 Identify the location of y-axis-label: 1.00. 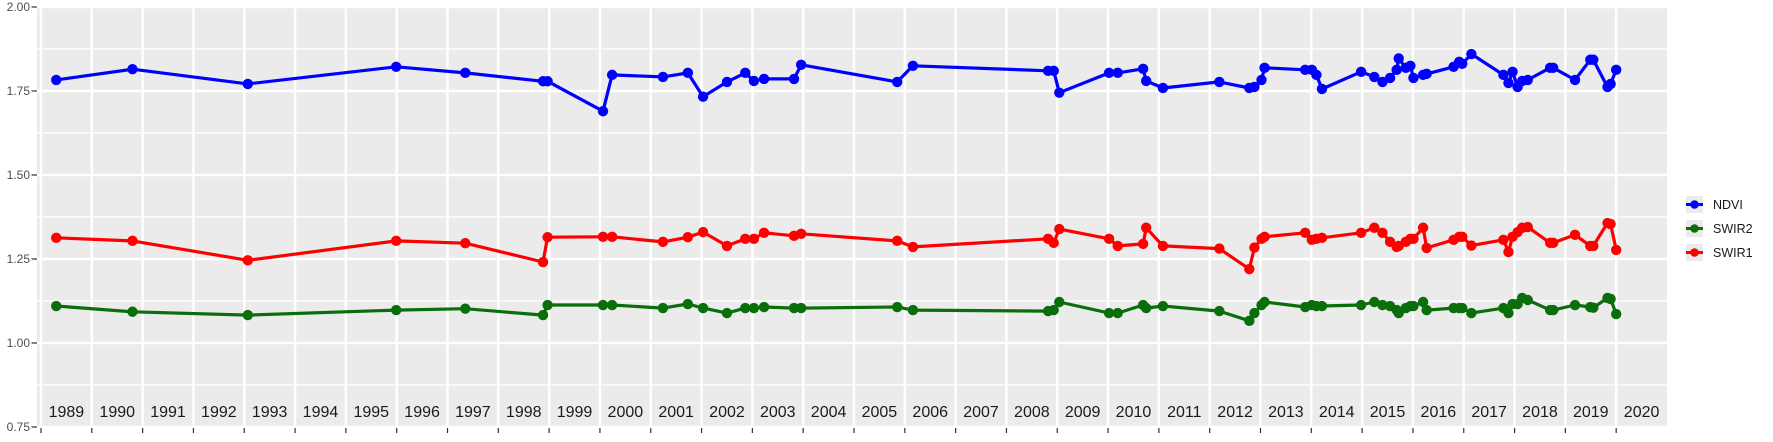
(19, 343).